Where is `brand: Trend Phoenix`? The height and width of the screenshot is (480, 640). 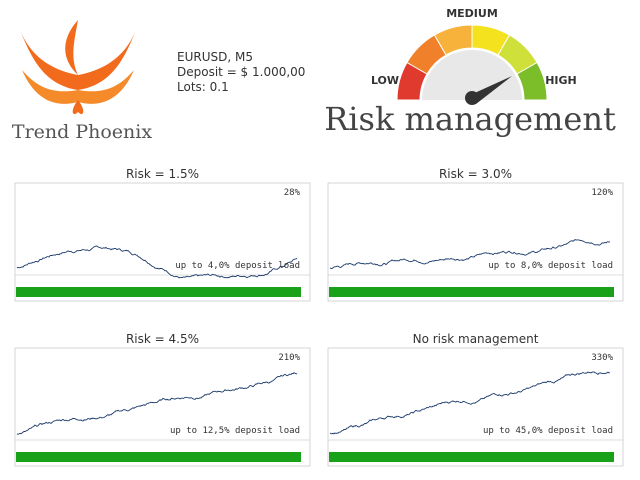
brand: Trend Phoenix is located at coordinates (82, 132).